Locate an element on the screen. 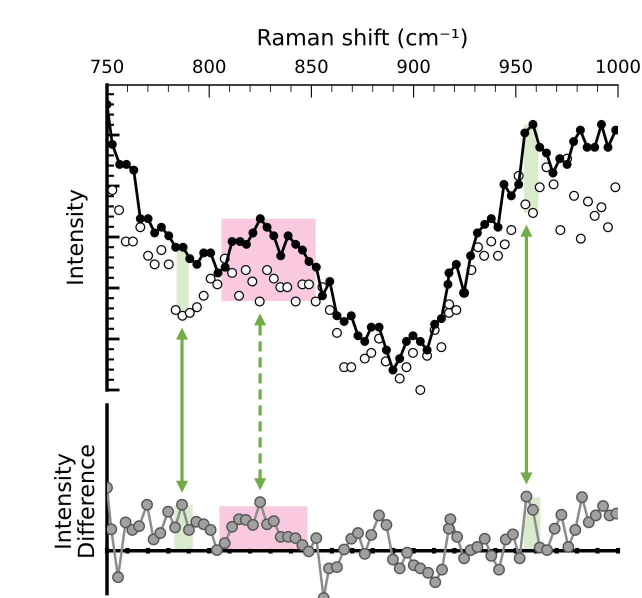 The height and width of the screenshot is (598, 642). x-tick-label: 850 is located at coordinates (311, 67).